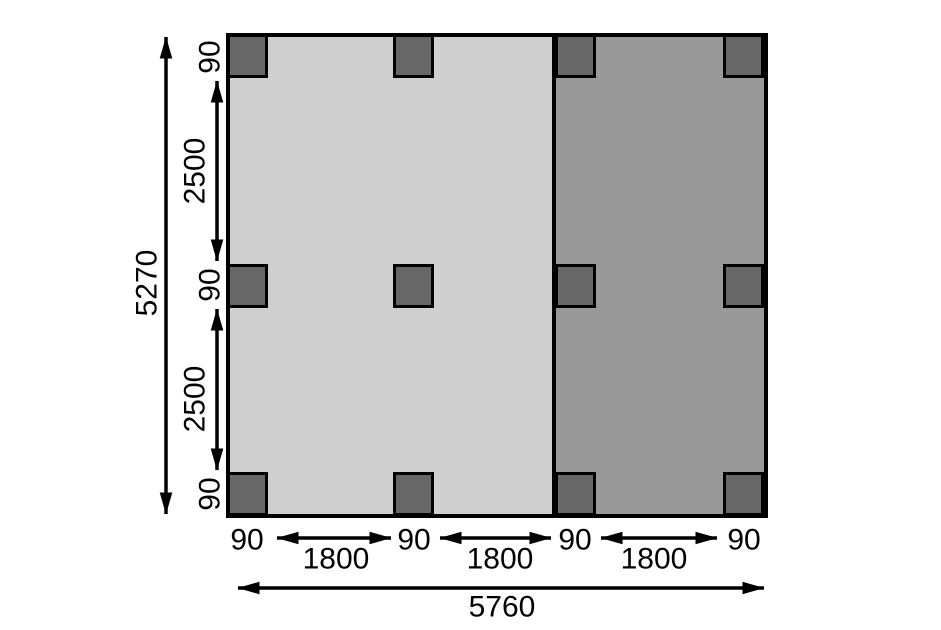  I want to click on dim-label-width-post-0: 90, so click(246, 540).